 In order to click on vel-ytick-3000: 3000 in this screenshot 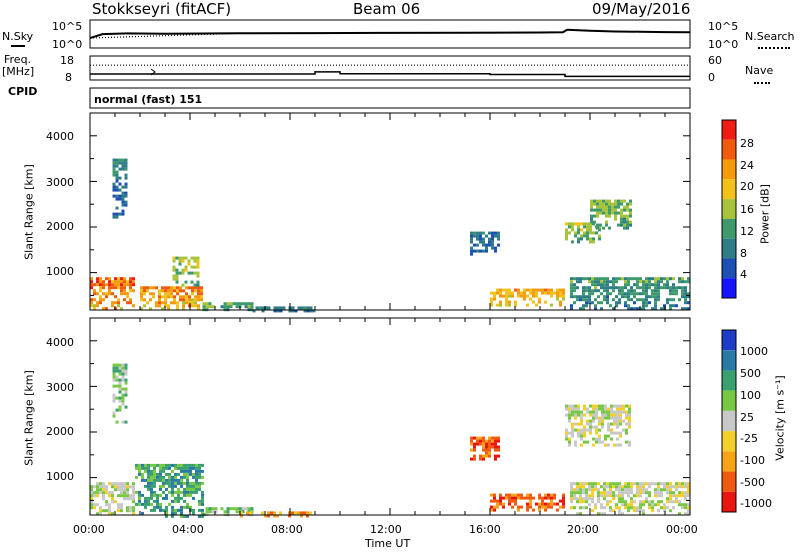, I will do `click(60, 387)`.